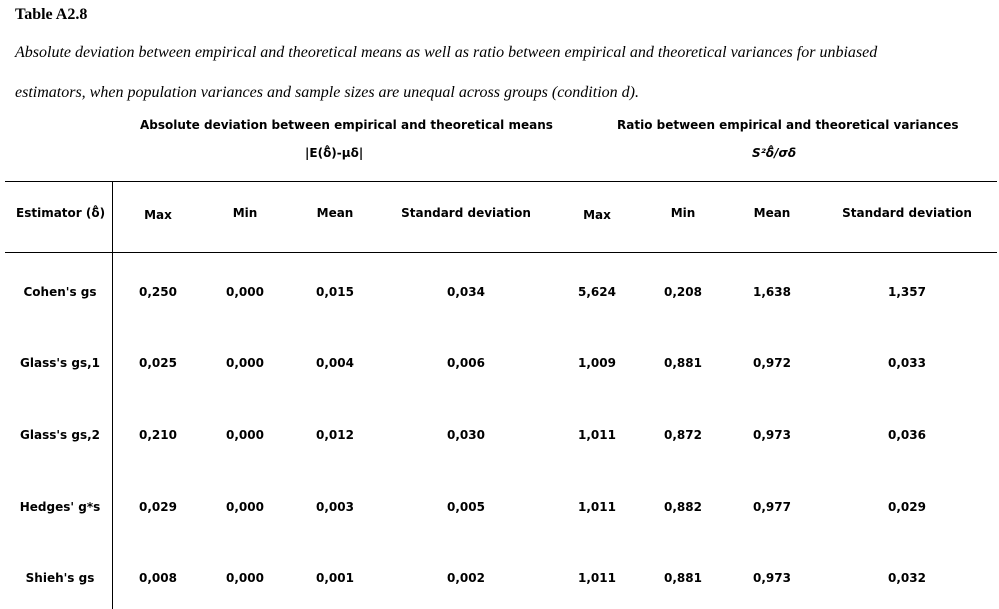 The image size is (999, 609). Describe the element at coordinates (335, 292) in the screenshot. I see `table-cell: 0,015` at that location.